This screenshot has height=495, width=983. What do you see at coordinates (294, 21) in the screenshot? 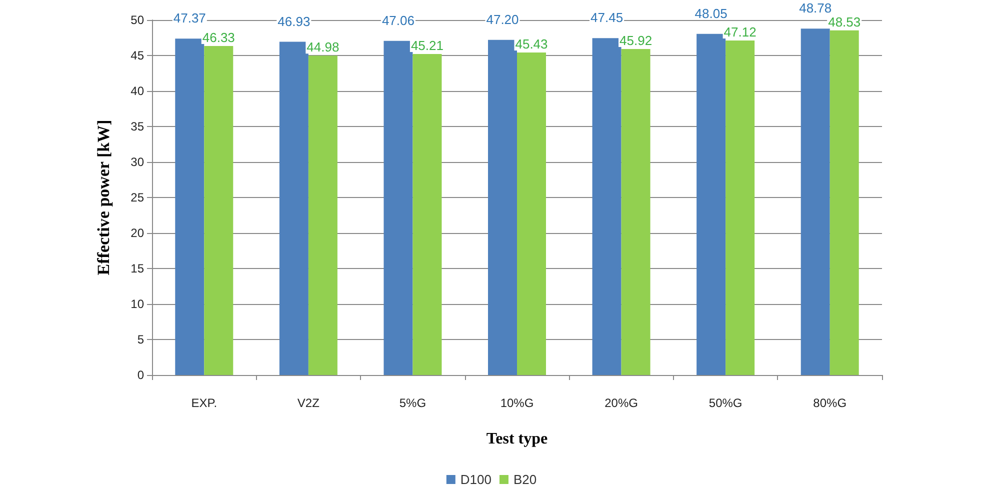
I see `data-label: 46.93` at bounding box center [294, 21].